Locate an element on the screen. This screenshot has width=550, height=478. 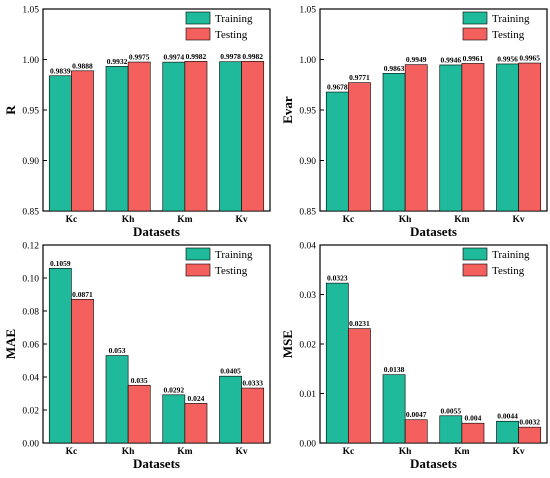
y-axis-label: Evar is located at coordinates (287, 110).